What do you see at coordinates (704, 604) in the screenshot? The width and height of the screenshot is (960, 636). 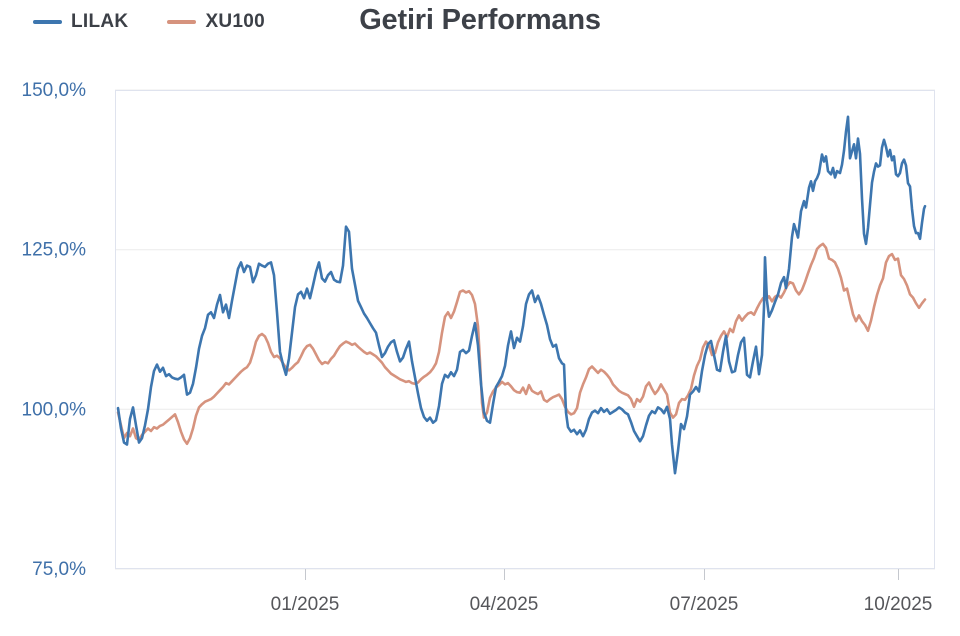 I see `x-axis-label: 07/2025` at bounding box center [704, 604].